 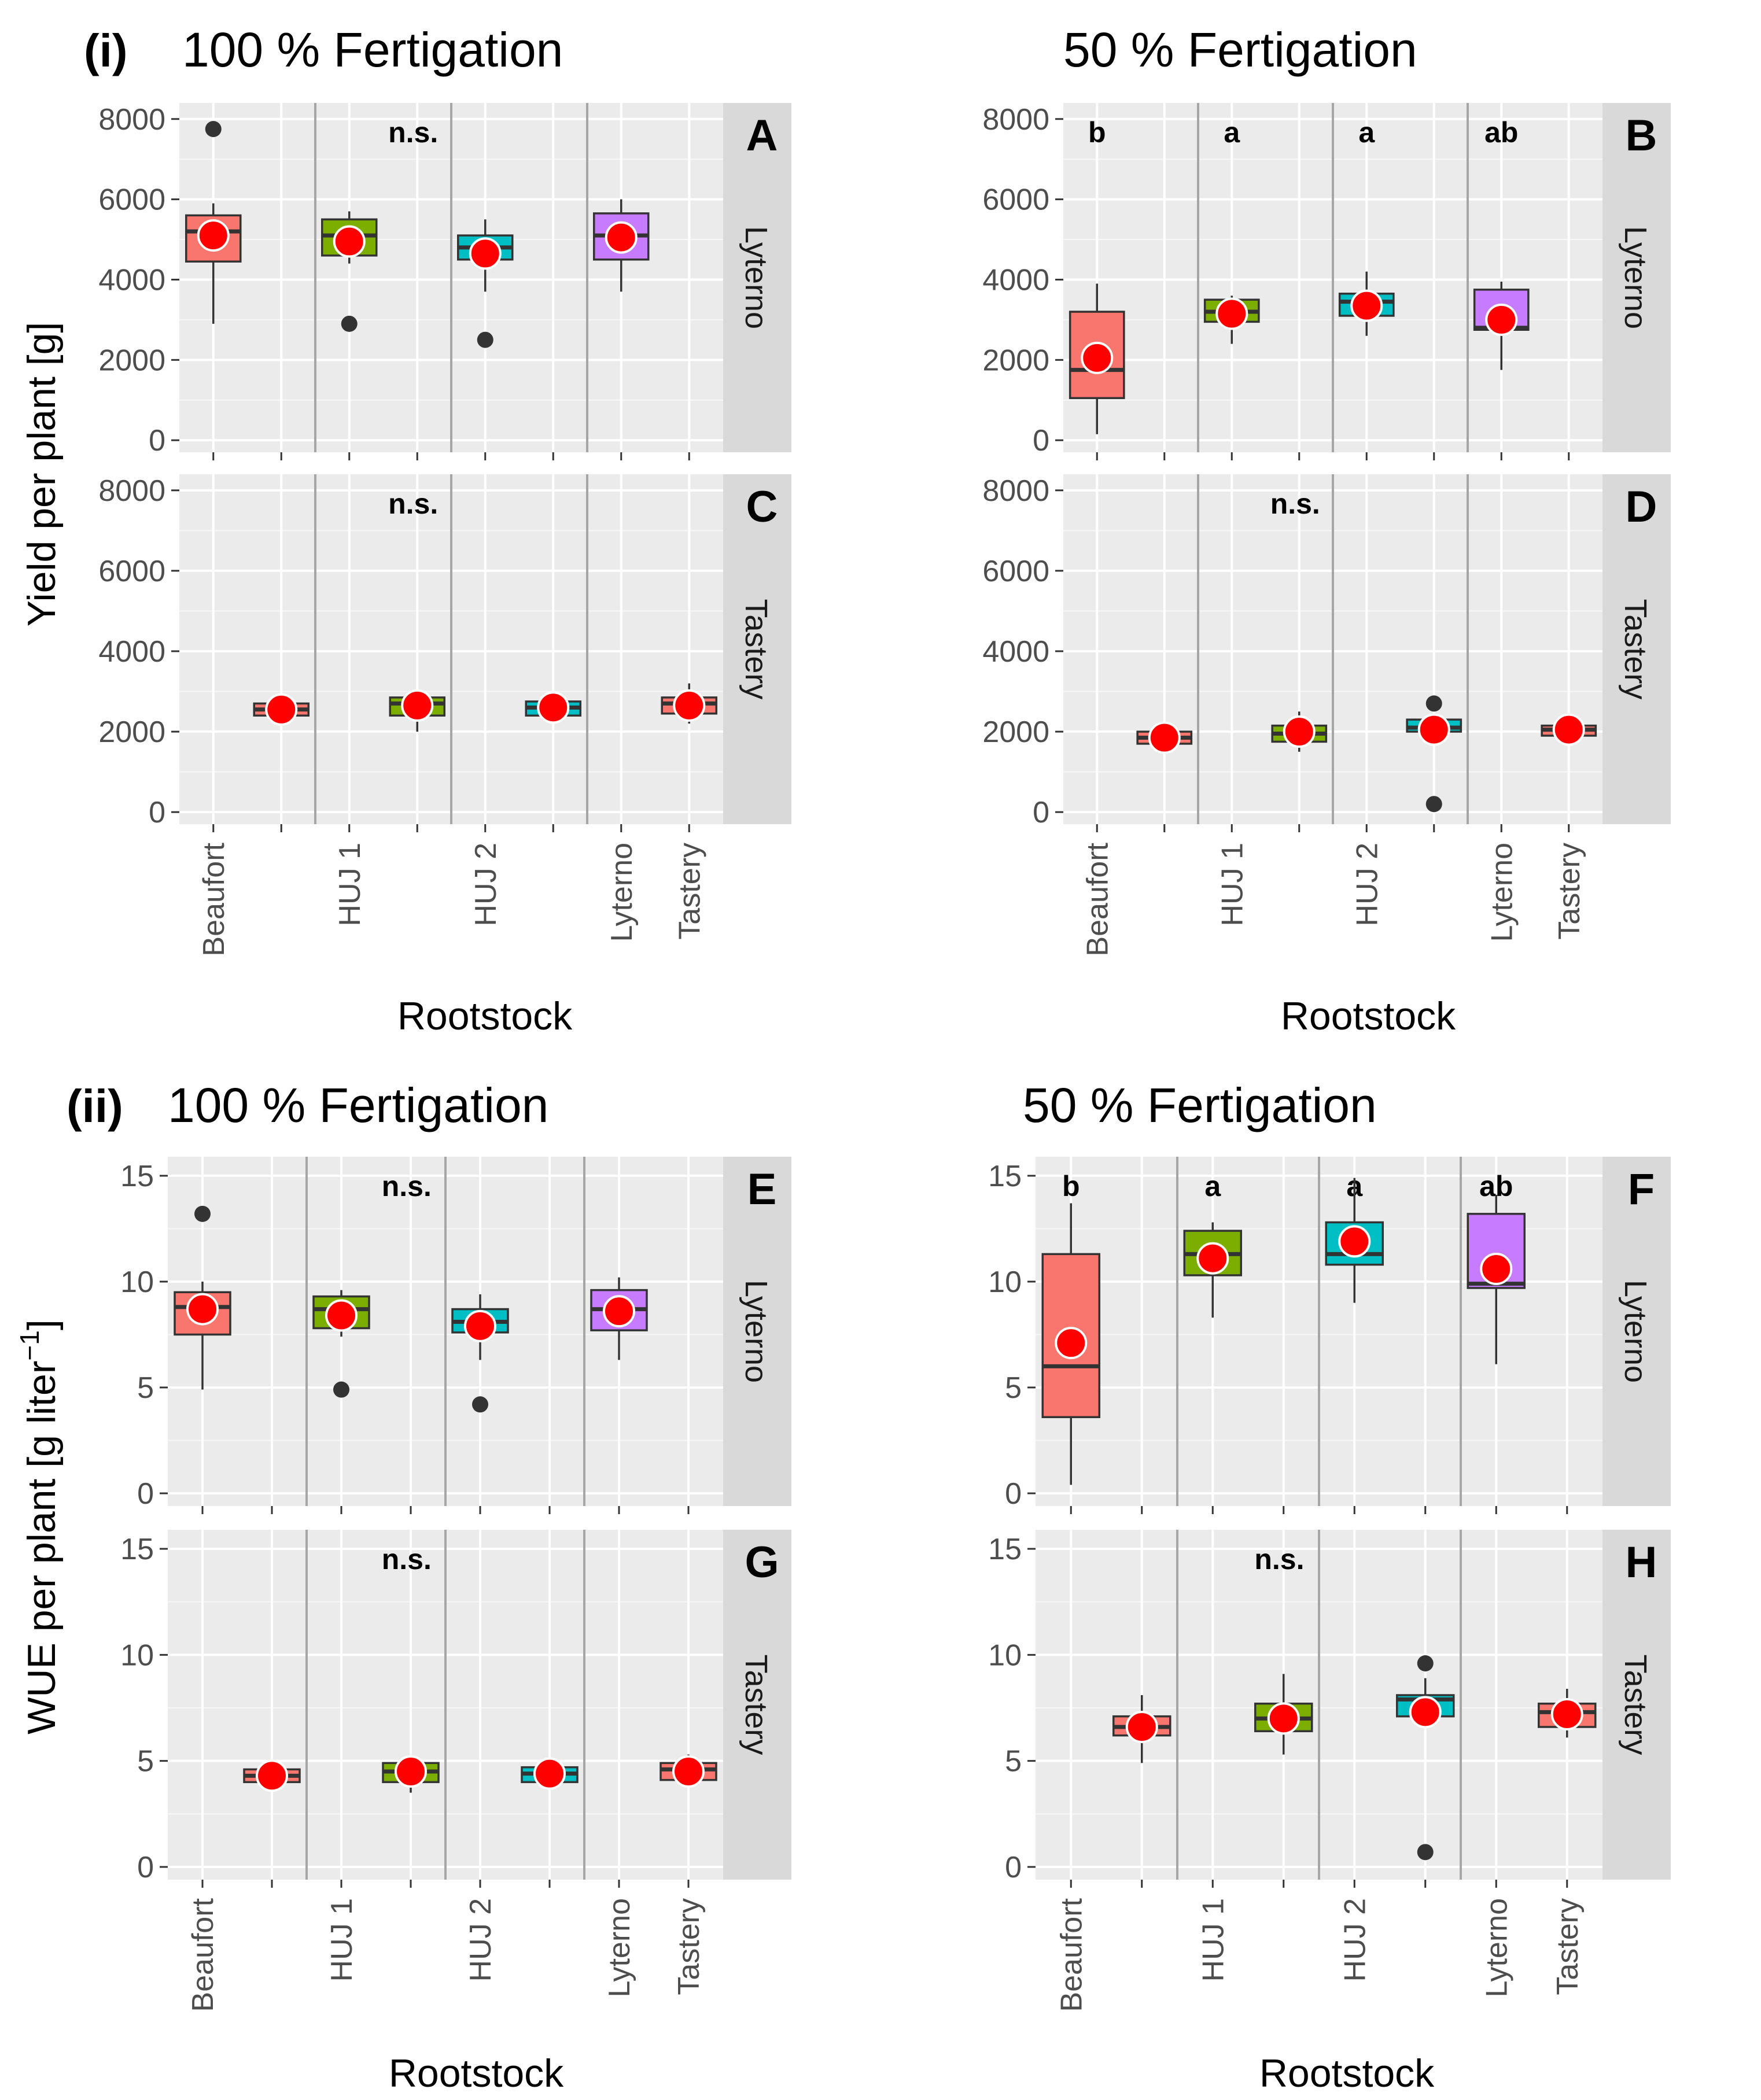 I want to click on panel-h-box-beaufort, so click(x=1141, y=1729).